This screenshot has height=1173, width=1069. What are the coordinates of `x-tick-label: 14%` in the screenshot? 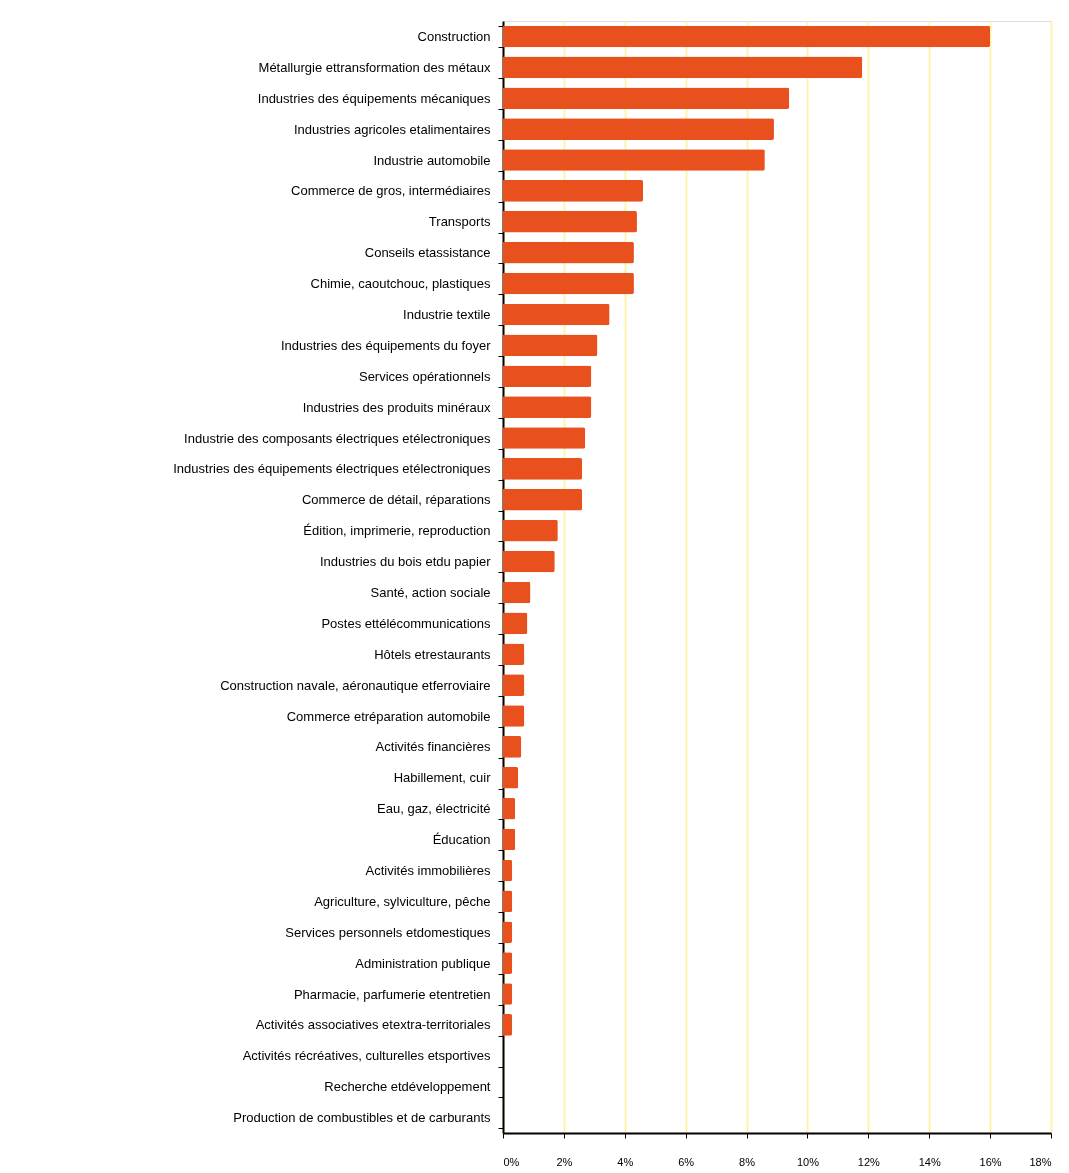 It's located at (929, 1161).